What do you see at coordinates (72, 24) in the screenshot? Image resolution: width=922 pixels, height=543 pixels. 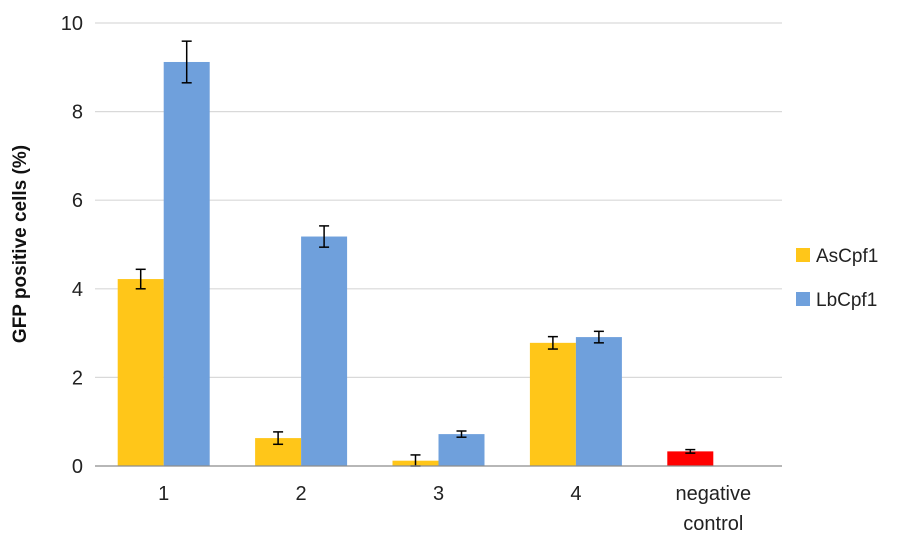 I see `y-tick-label: 10` at bounding box center [72, 24].